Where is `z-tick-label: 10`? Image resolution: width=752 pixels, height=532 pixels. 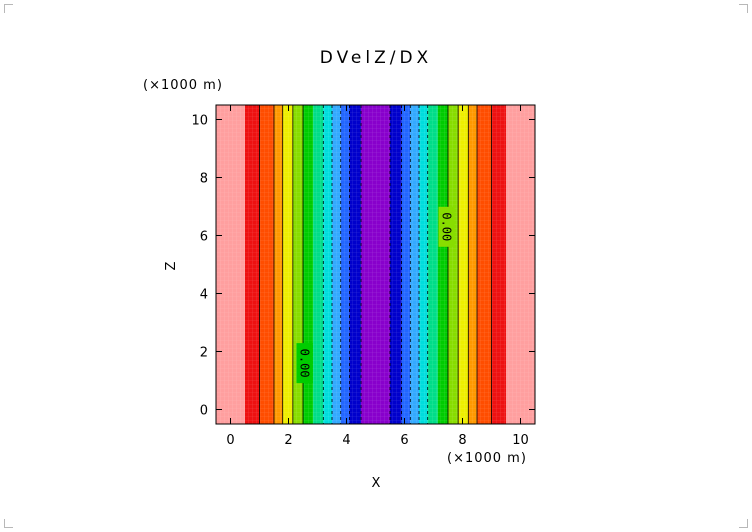
z-tick-label: 10 is located at coordinates (199, 121).